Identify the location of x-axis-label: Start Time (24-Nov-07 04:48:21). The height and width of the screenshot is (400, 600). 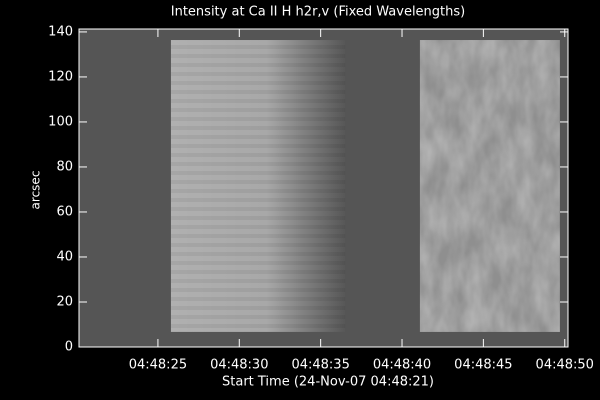
(328, 382).